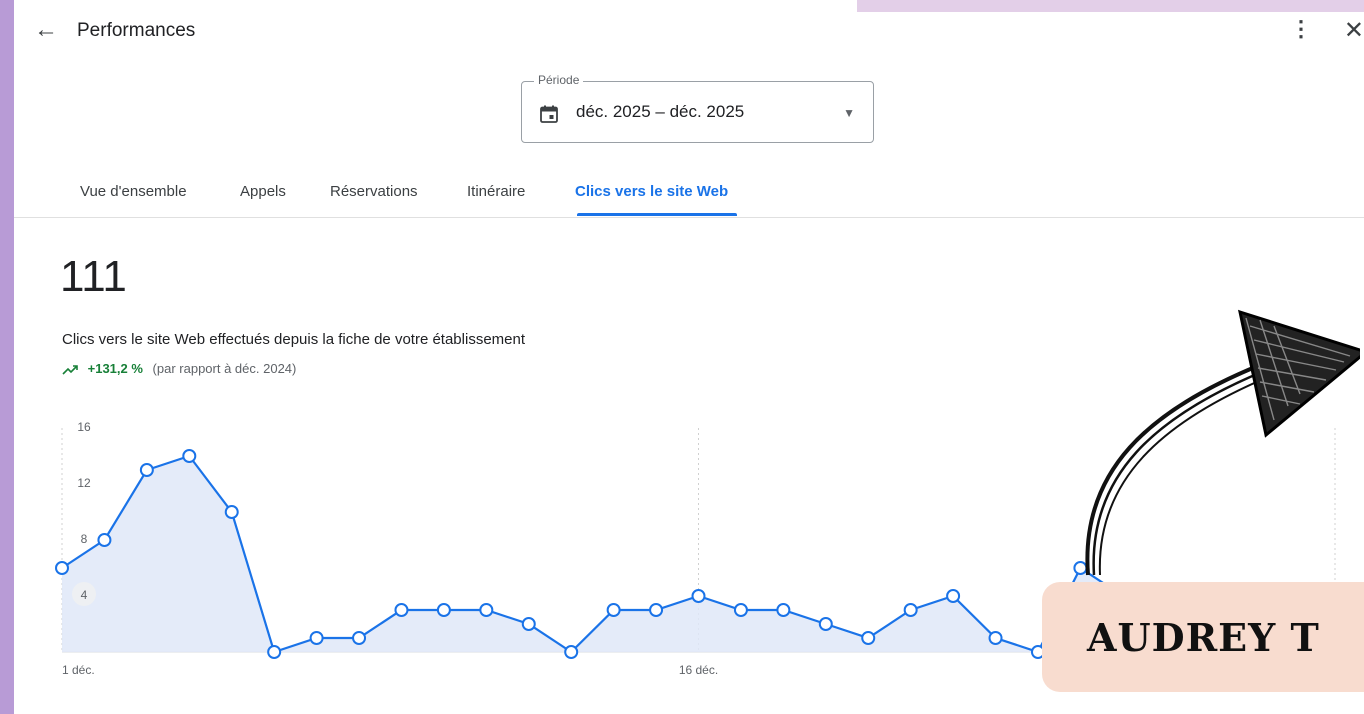  What do you see at coordinates (849, 113) in the screenshot?
I see `chevron-down-icon: ▼` at bounding box center [849, 113].